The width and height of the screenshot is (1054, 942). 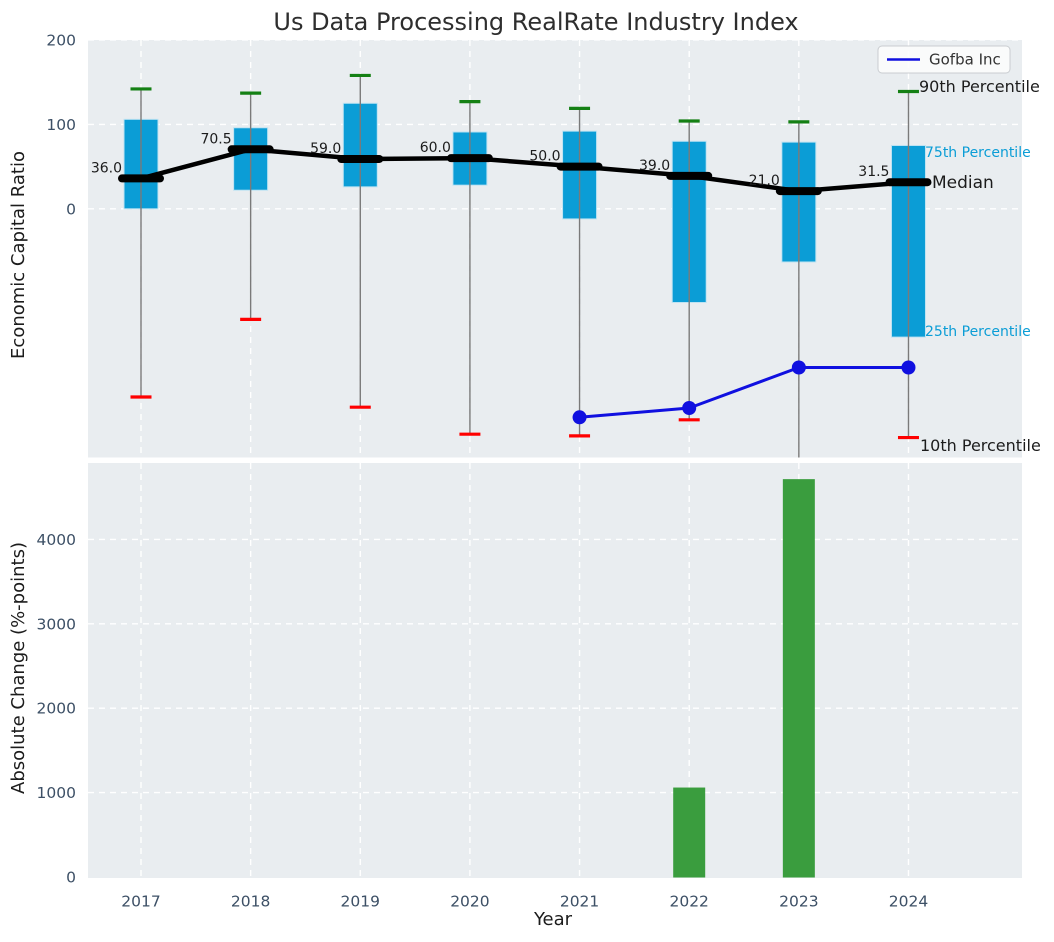 I want to click on bottom-ytick-4000: 4000, so click(x=56, y=540).